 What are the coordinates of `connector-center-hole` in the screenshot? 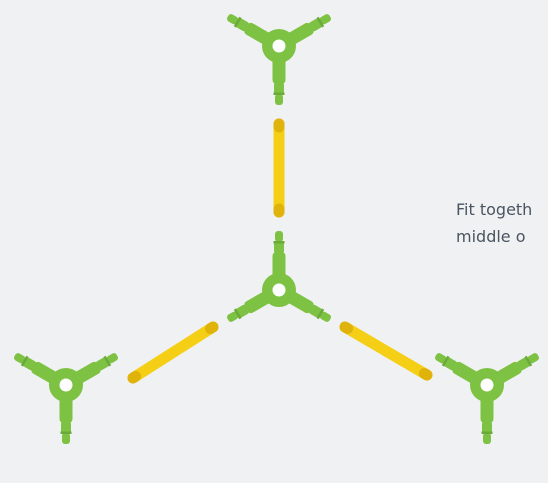 It's located at (279, 290).